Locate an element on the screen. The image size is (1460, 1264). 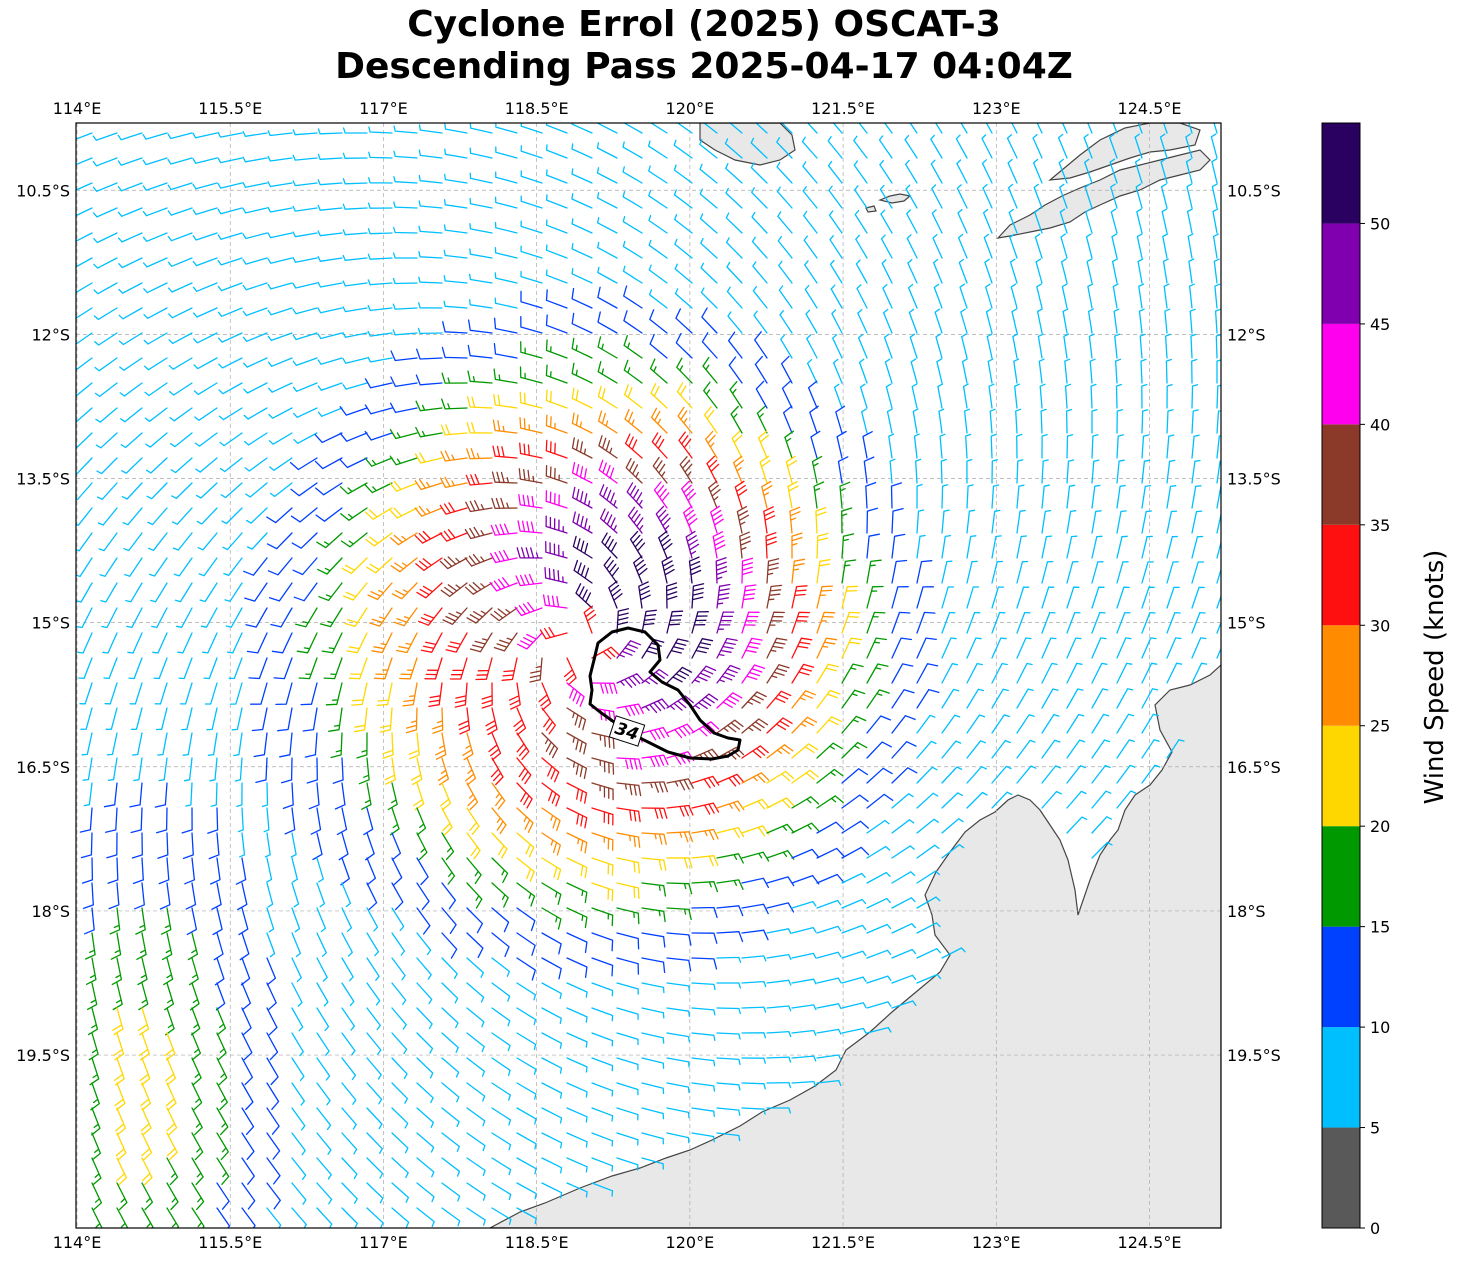
lon-tick-label-bottom: 115.5°E is located at coordinates (230, 1242).